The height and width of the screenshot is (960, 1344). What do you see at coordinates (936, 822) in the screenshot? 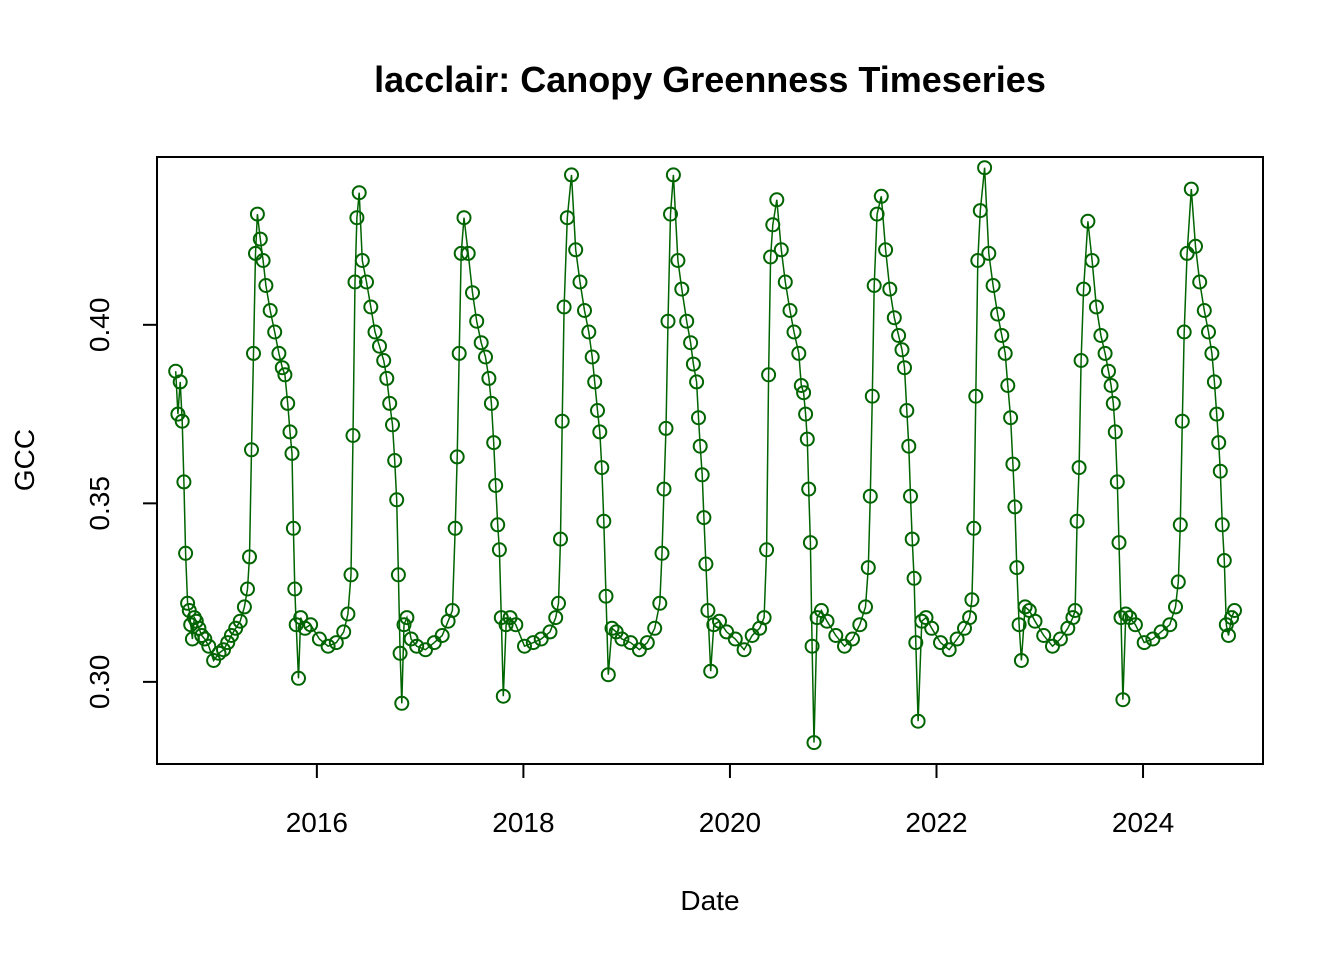
I see `x-tick-label: 2022` at bounding box center [936, 822].